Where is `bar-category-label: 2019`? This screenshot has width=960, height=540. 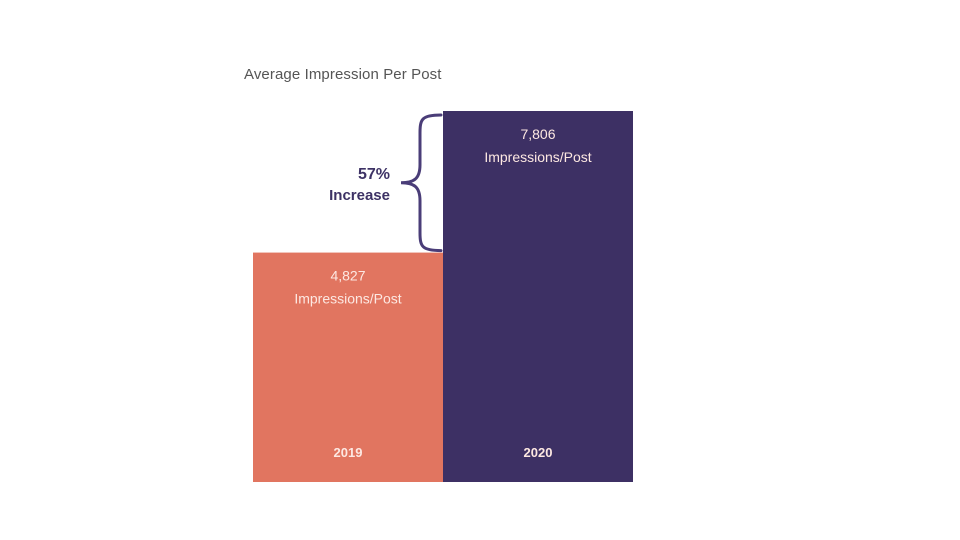 bar-category-label: 2019 is located at coordinates (348, 452).